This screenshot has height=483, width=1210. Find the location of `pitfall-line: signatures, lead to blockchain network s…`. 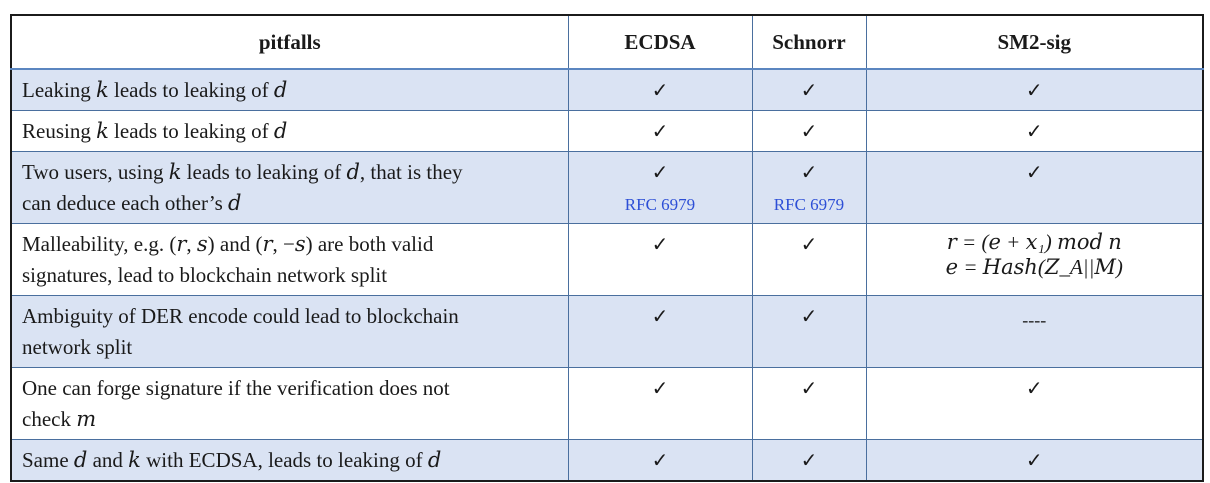

pitfall-line: signatures, lead to blockchain network s… is located at coordinates (205, 275).